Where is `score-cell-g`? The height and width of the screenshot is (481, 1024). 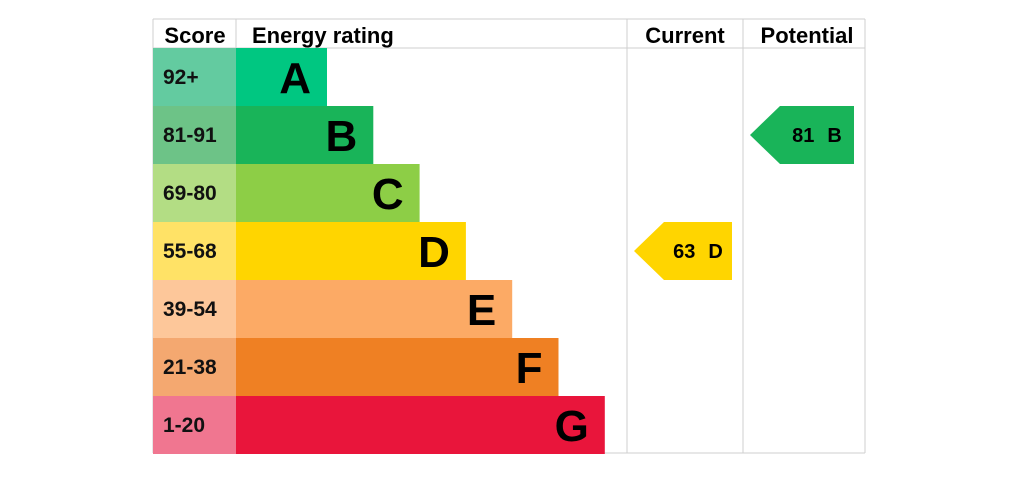 score-cell-g is located at coordinates (194, 425).